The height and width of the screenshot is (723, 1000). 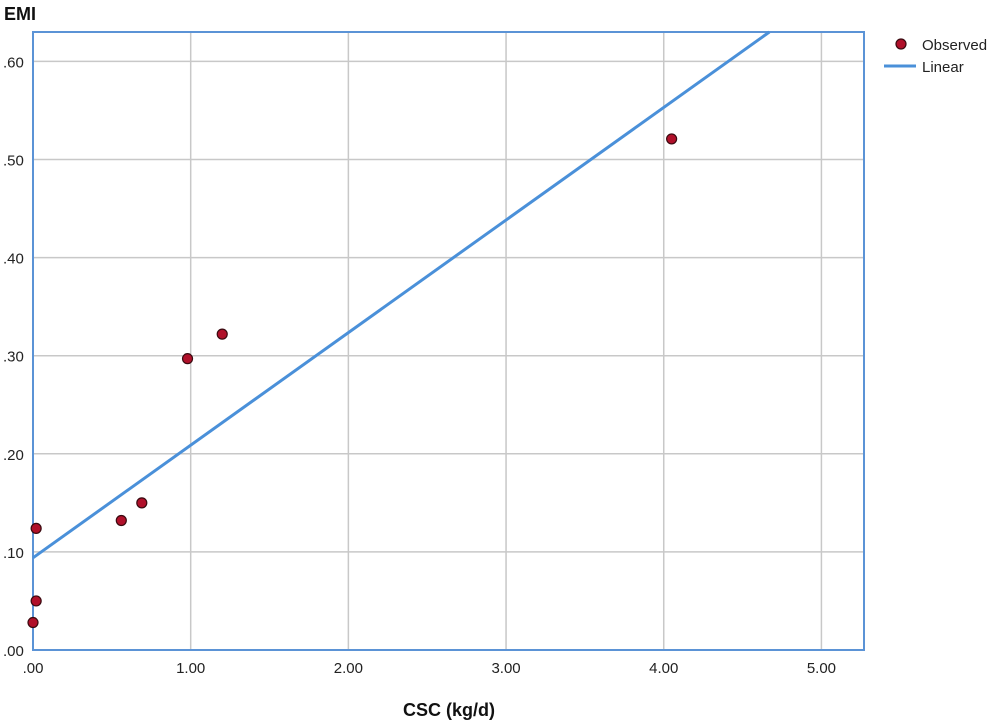 What do you see at coordinates (13, 161) in the screenshot?
I see `y-tick-label: .50` at bounding box center [13, 161].